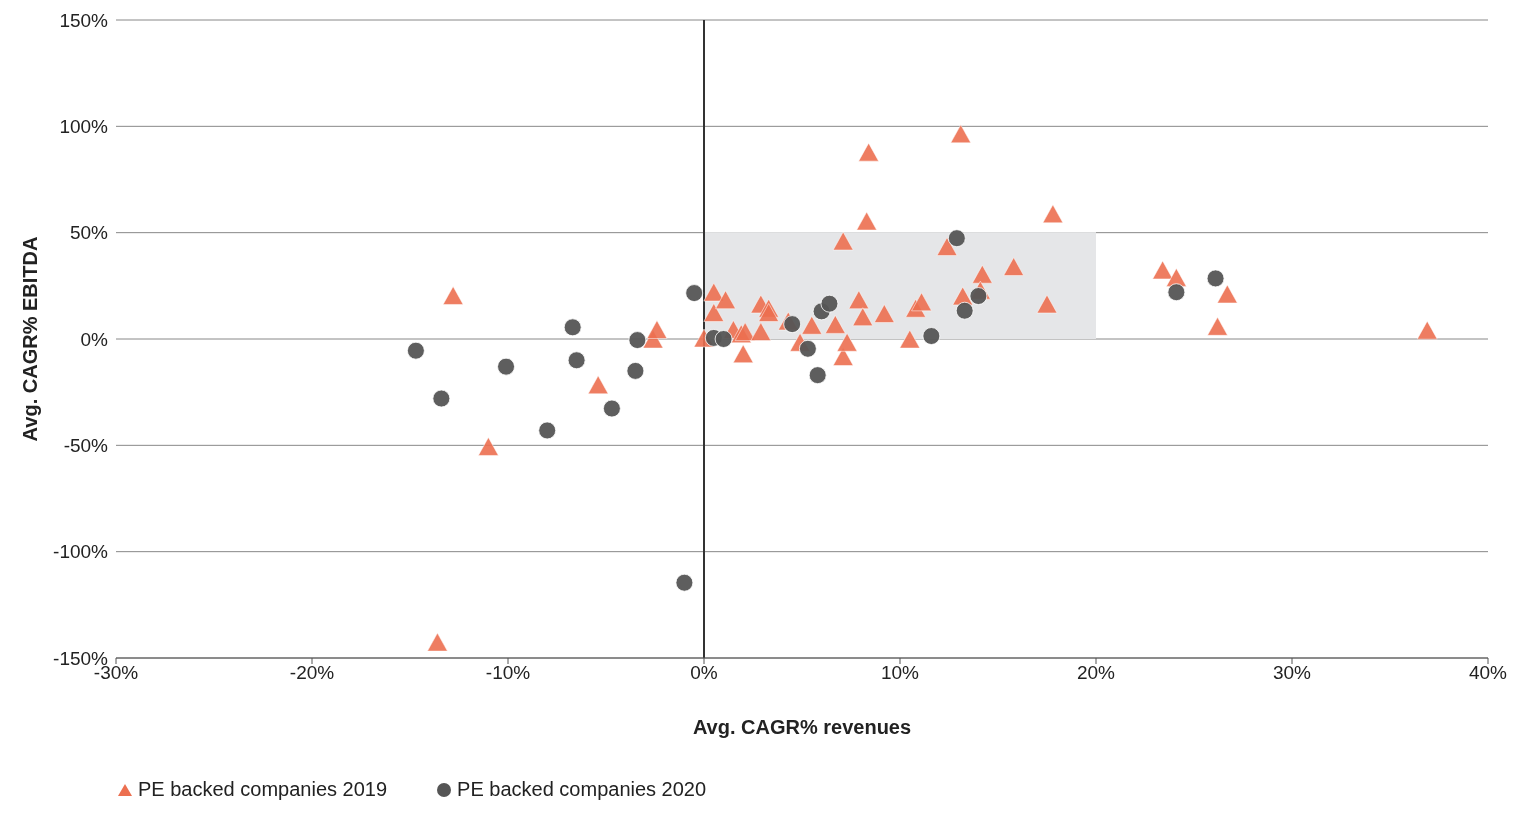  I want to click on x-axis-title: Avg. CAGR% revenues, so click(802, 727).